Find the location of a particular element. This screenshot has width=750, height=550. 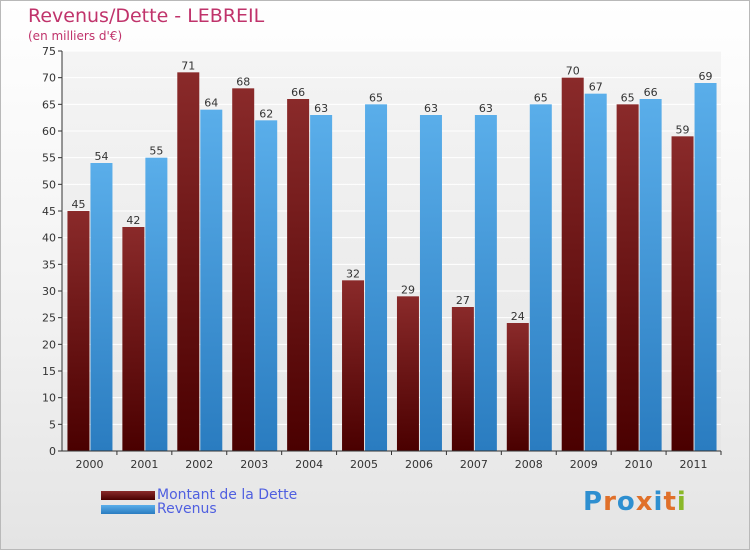

chart-subtitle: (en milliers d'€) is located at coordinates (75, 36).